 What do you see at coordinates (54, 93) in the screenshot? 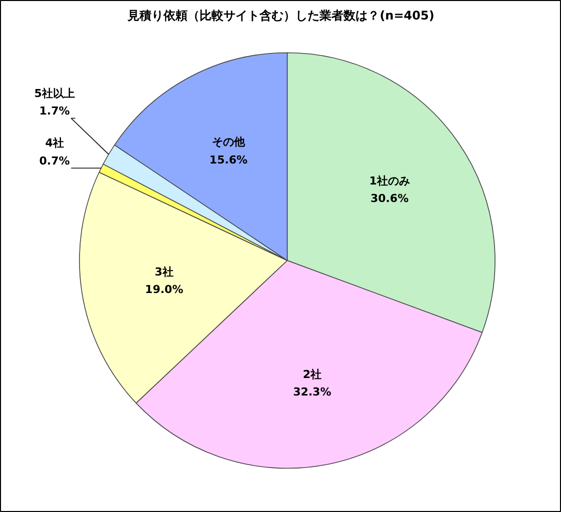
I see `slice-label: 5社以上` at bounding box center [54, 93].